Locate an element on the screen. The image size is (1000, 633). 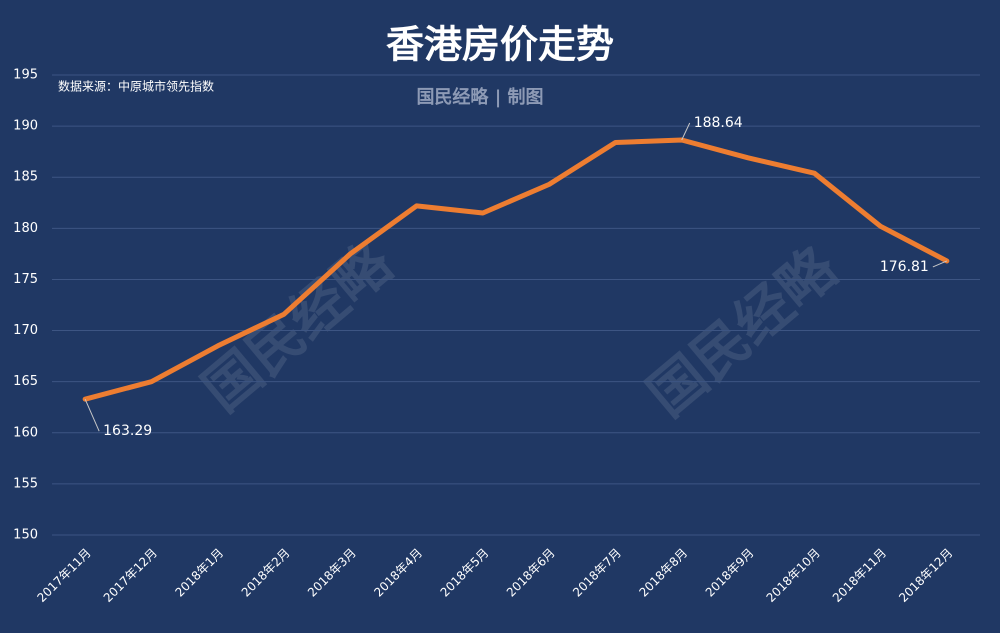
y-tick-label: 190 is located at coordinates (25, 126).